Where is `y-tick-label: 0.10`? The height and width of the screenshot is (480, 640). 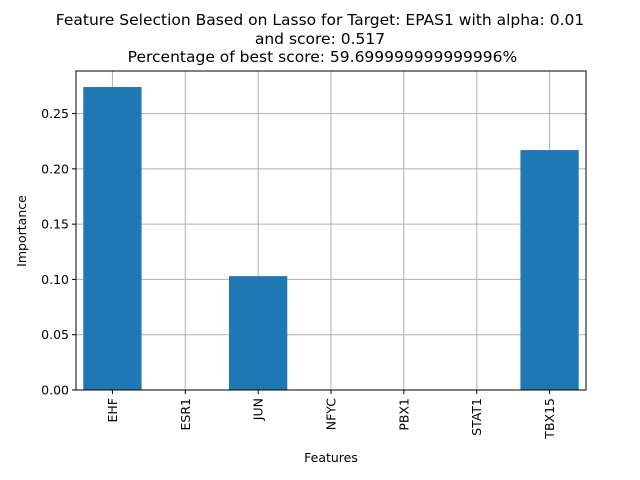 y-tick-label: 0.10 is located at coordinates (55, 279).